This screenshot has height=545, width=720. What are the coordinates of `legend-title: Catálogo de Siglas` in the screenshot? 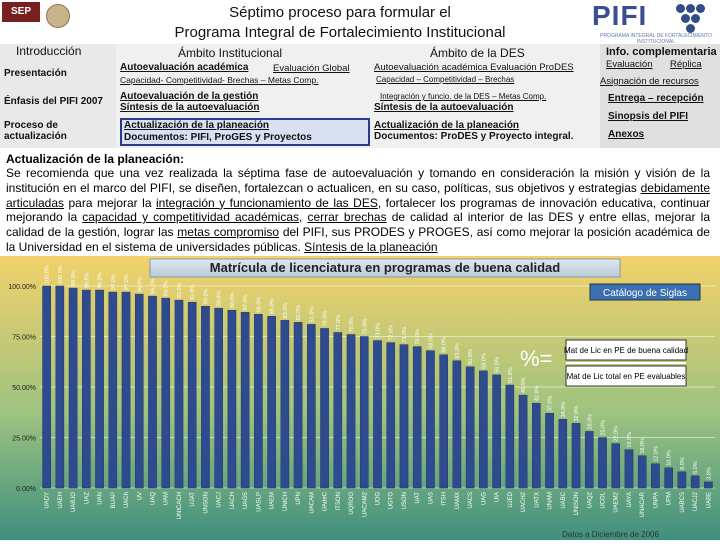 It's located at (645, 293).